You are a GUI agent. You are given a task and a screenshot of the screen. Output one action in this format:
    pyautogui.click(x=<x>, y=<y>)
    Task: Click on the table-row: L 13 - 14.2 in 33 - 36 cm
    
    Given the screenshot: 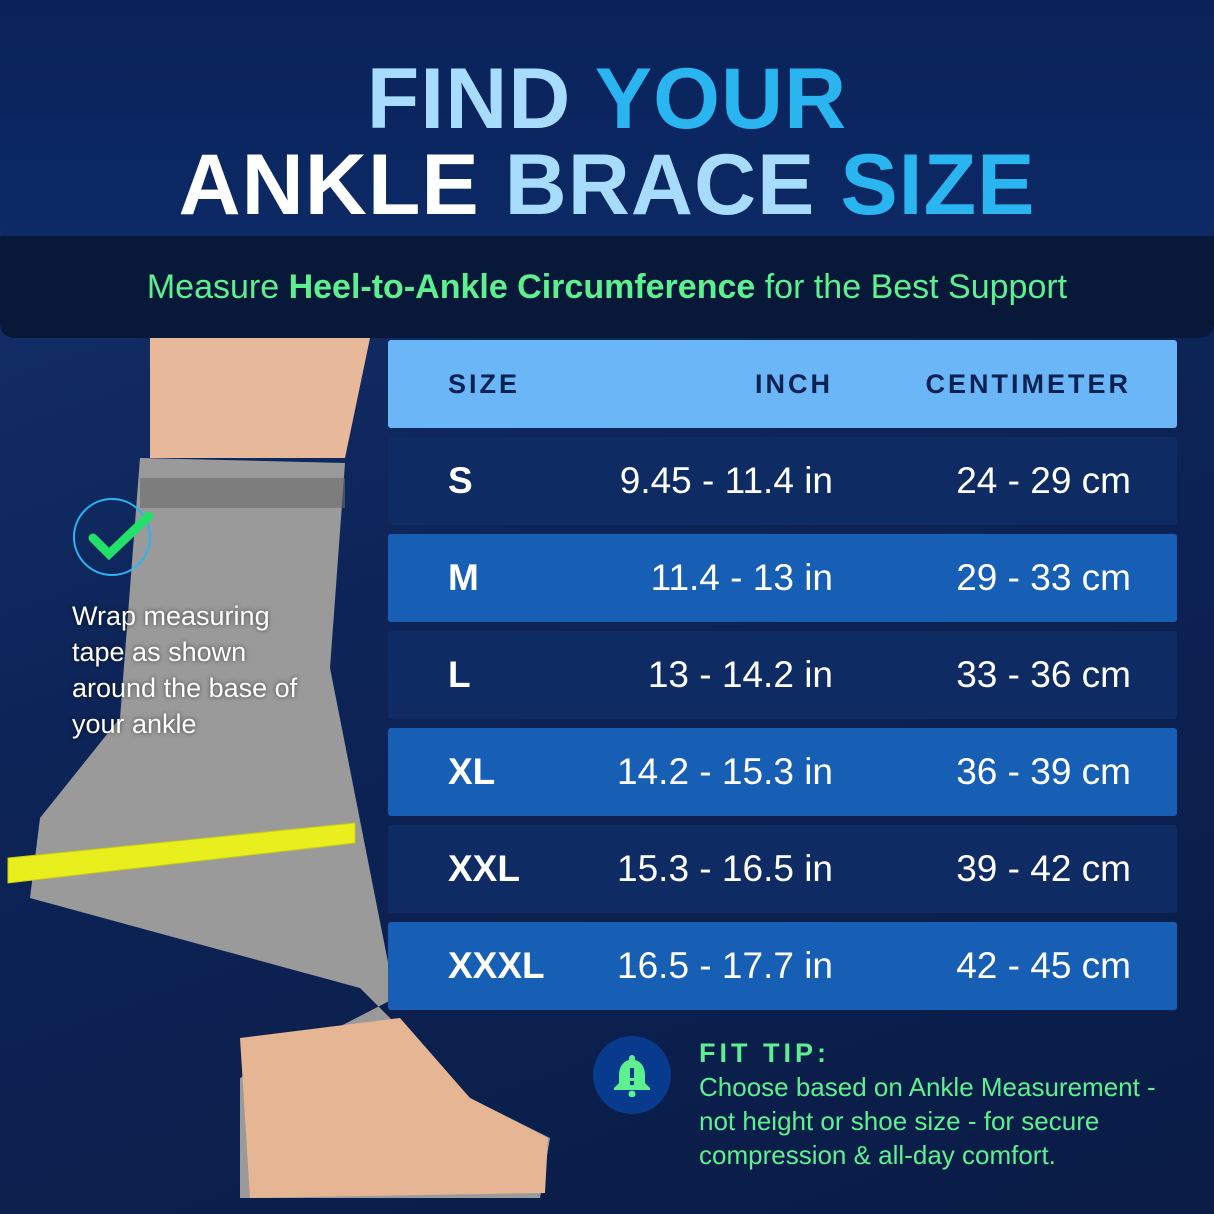 What is the action you would take?
    pyautogui.click(x=782, y=675)
    